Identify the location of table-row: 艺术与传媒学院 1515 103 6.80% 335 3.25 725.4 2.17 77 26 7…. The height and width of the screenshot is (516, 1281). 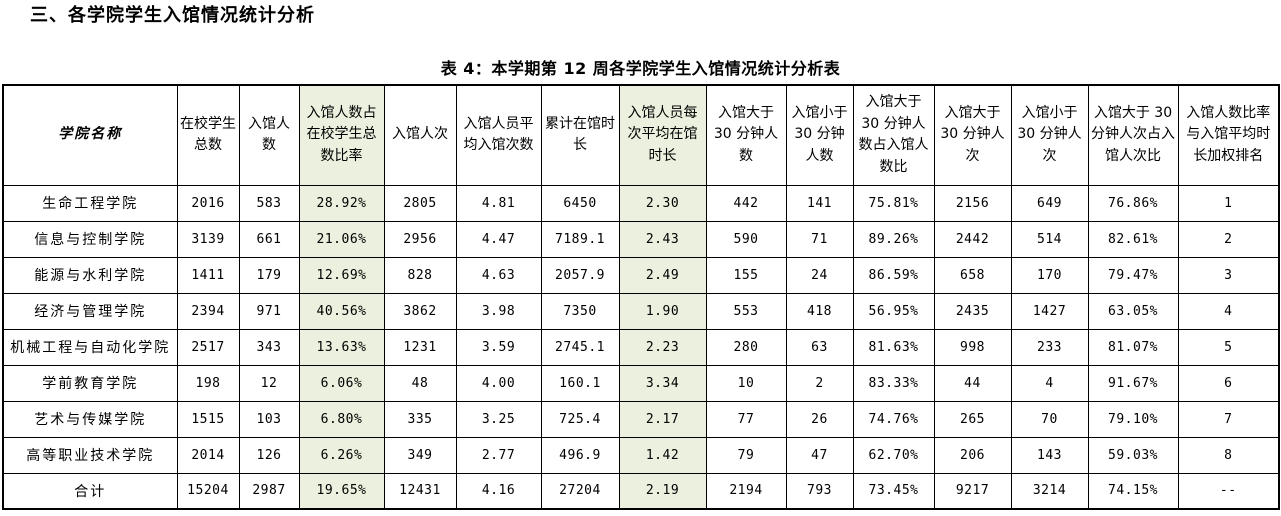
(641, 419).